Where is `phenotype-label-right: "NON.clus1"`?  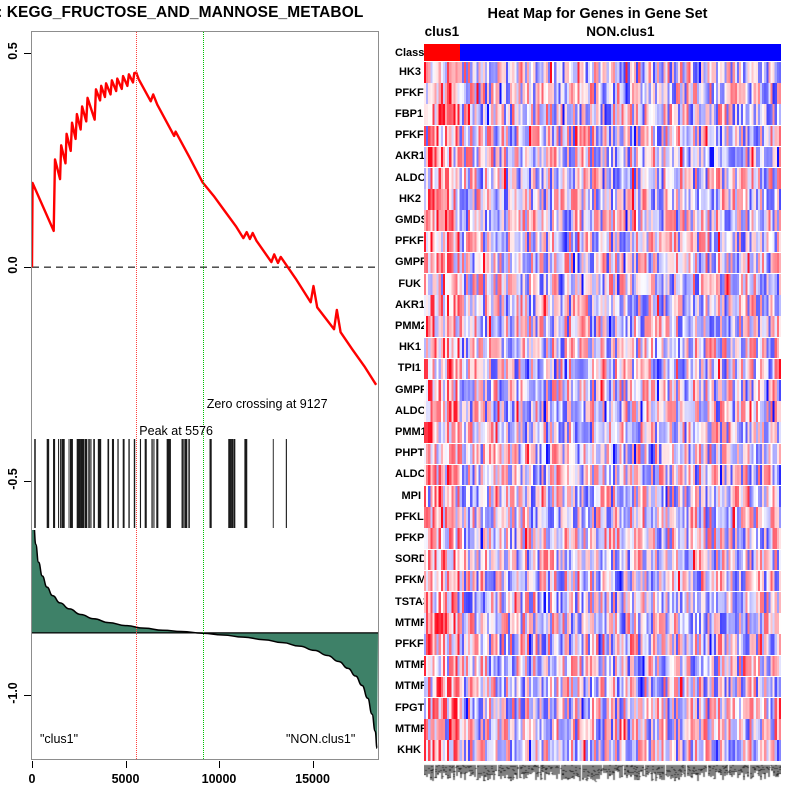 phenotype-label-right: "NON.clus1" is located at coordinates (321, 739).